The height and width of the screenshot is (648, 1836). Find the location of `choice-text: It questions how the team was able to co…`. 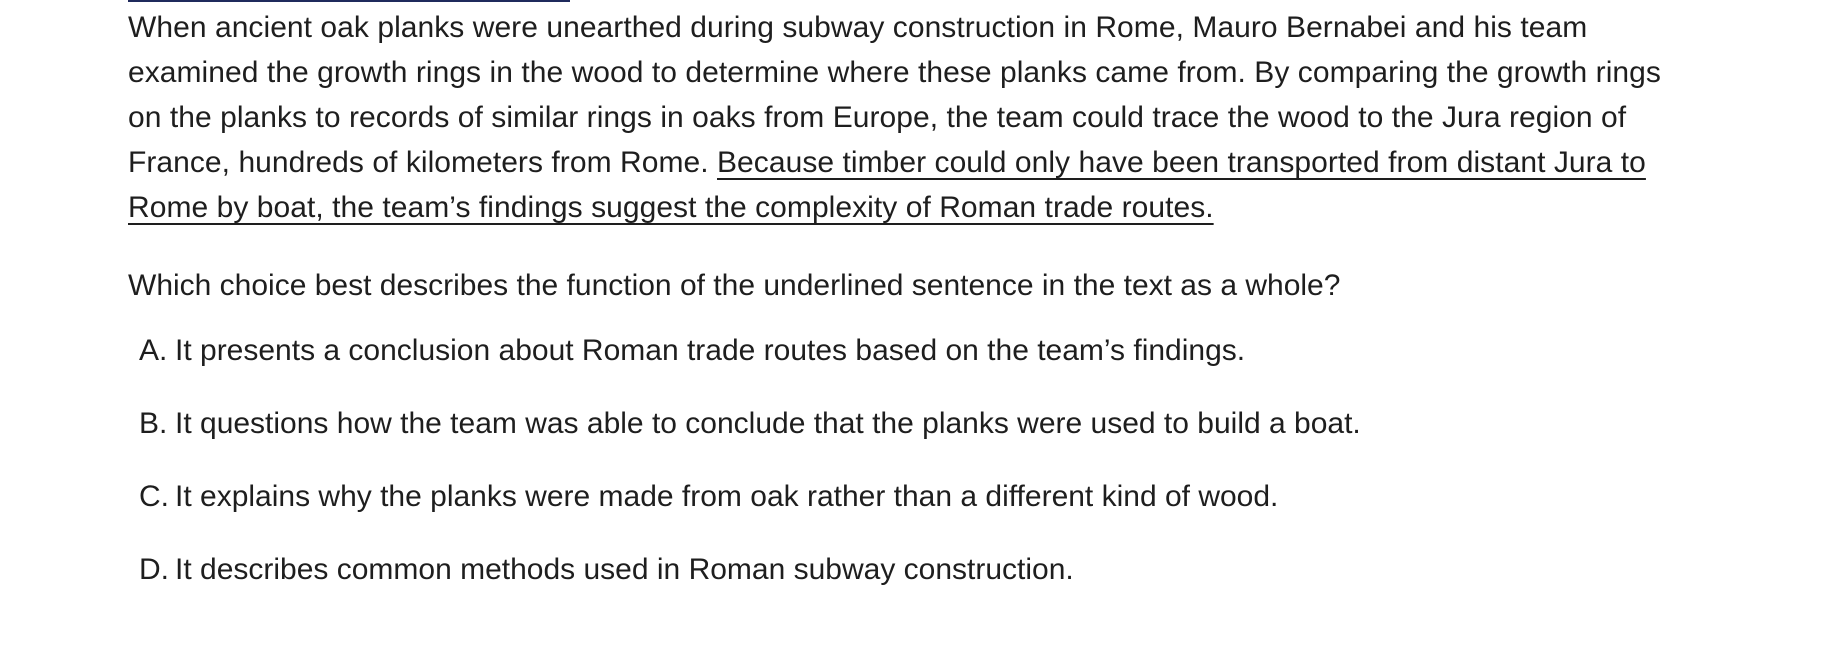

choice-text: It questions how the team was able to co… is located at coordinates (768, 423).